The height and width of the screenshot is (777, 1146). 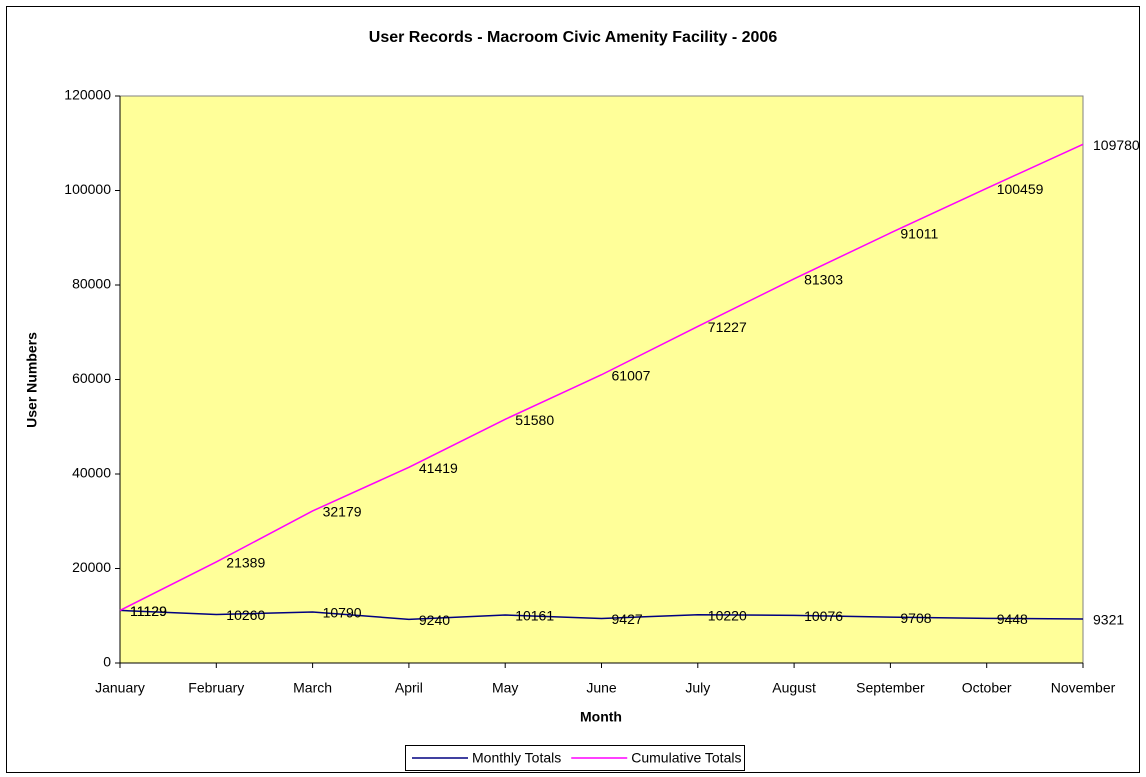 I want to click on data-label: 10076, so click(x=823, y=616).